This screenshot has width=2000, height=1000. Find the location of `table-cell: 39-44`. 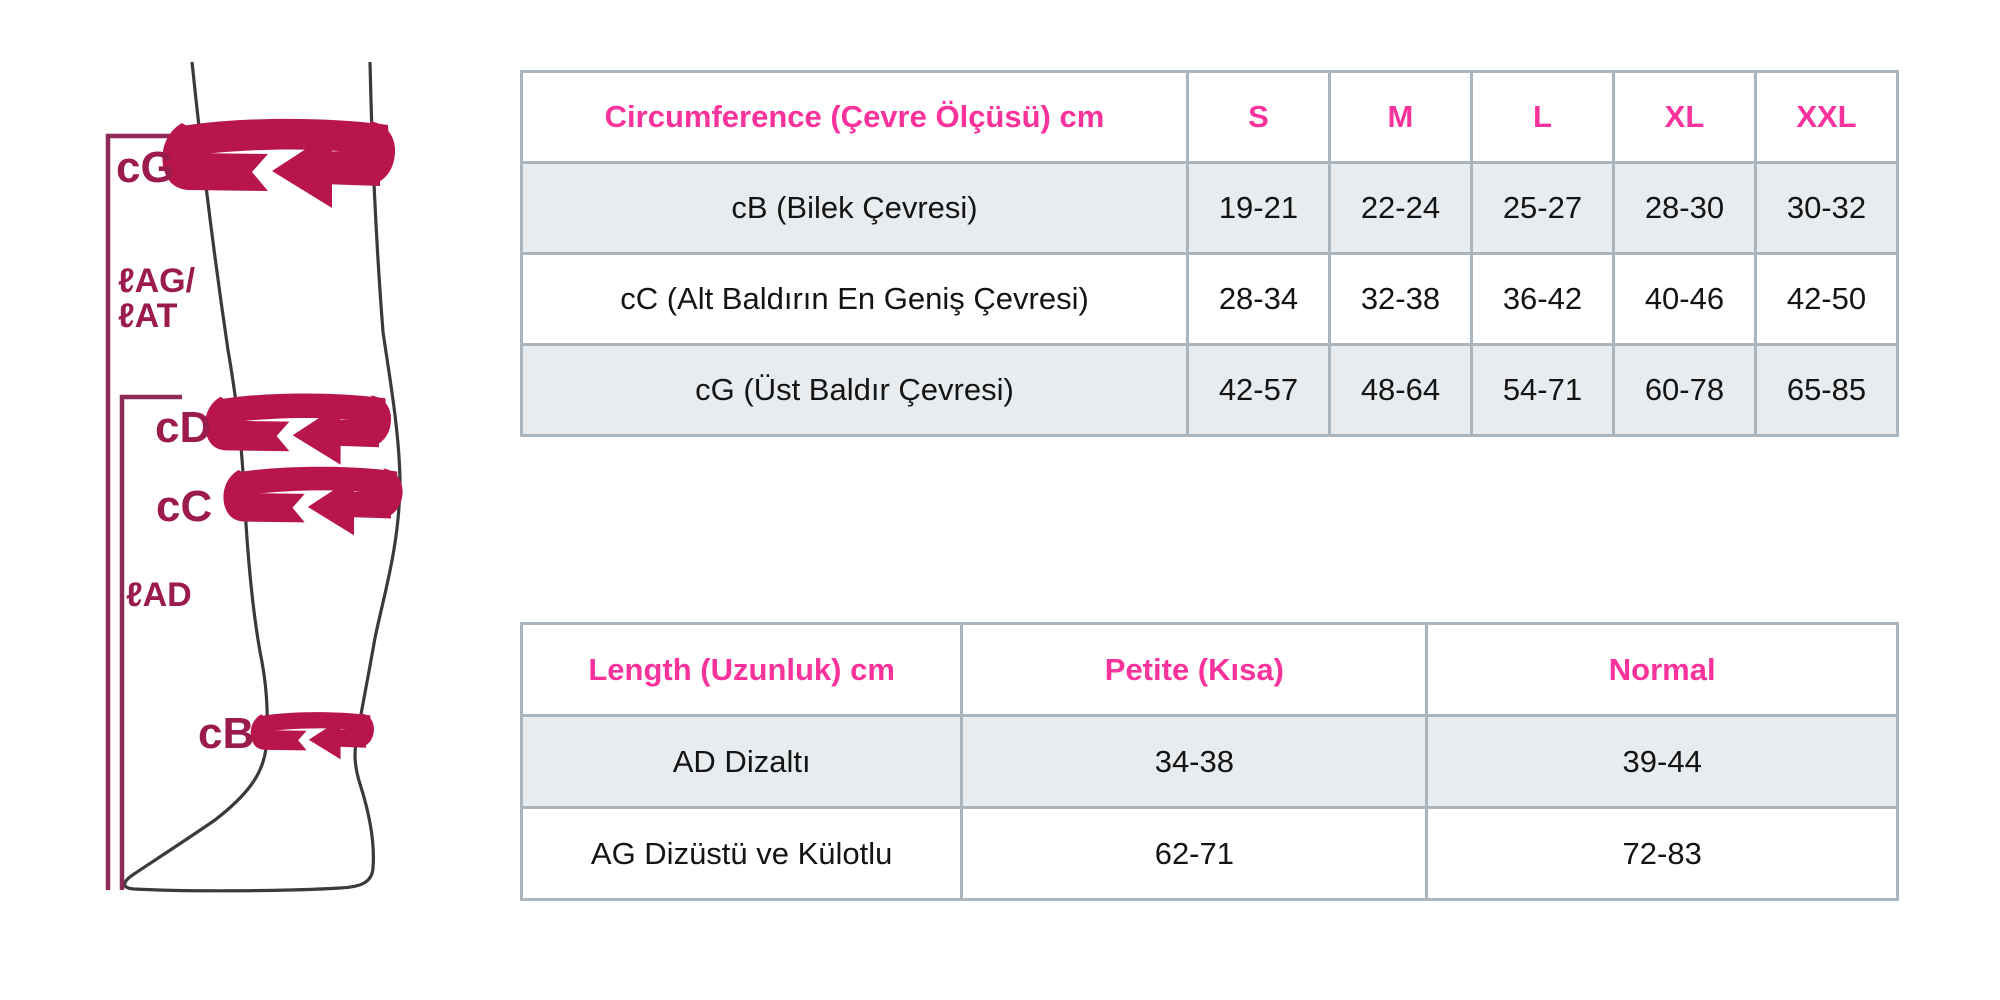

table-cell: 39-44 is located at coordinates (1662, 761).